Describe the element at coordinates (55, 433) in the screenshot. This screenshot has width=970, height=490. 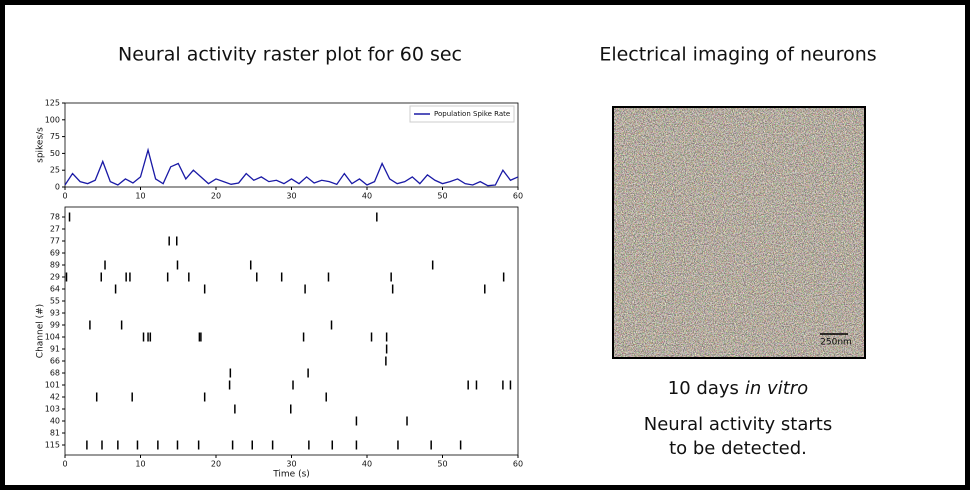
I see `y-tick-label: 81` at that location.